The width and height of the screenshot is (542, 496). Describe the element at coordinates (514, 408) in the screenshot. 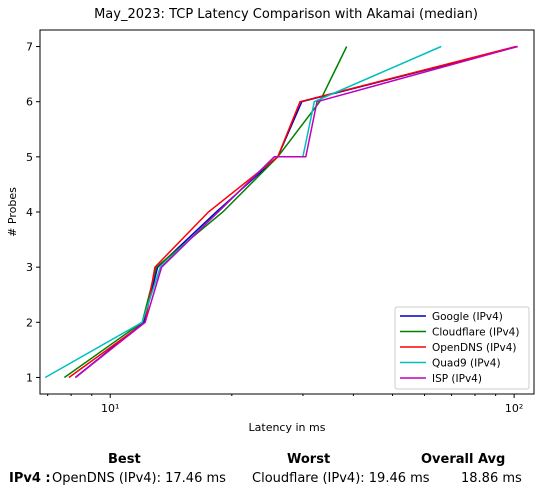

I see `x-tick-label: 10²` at that location.